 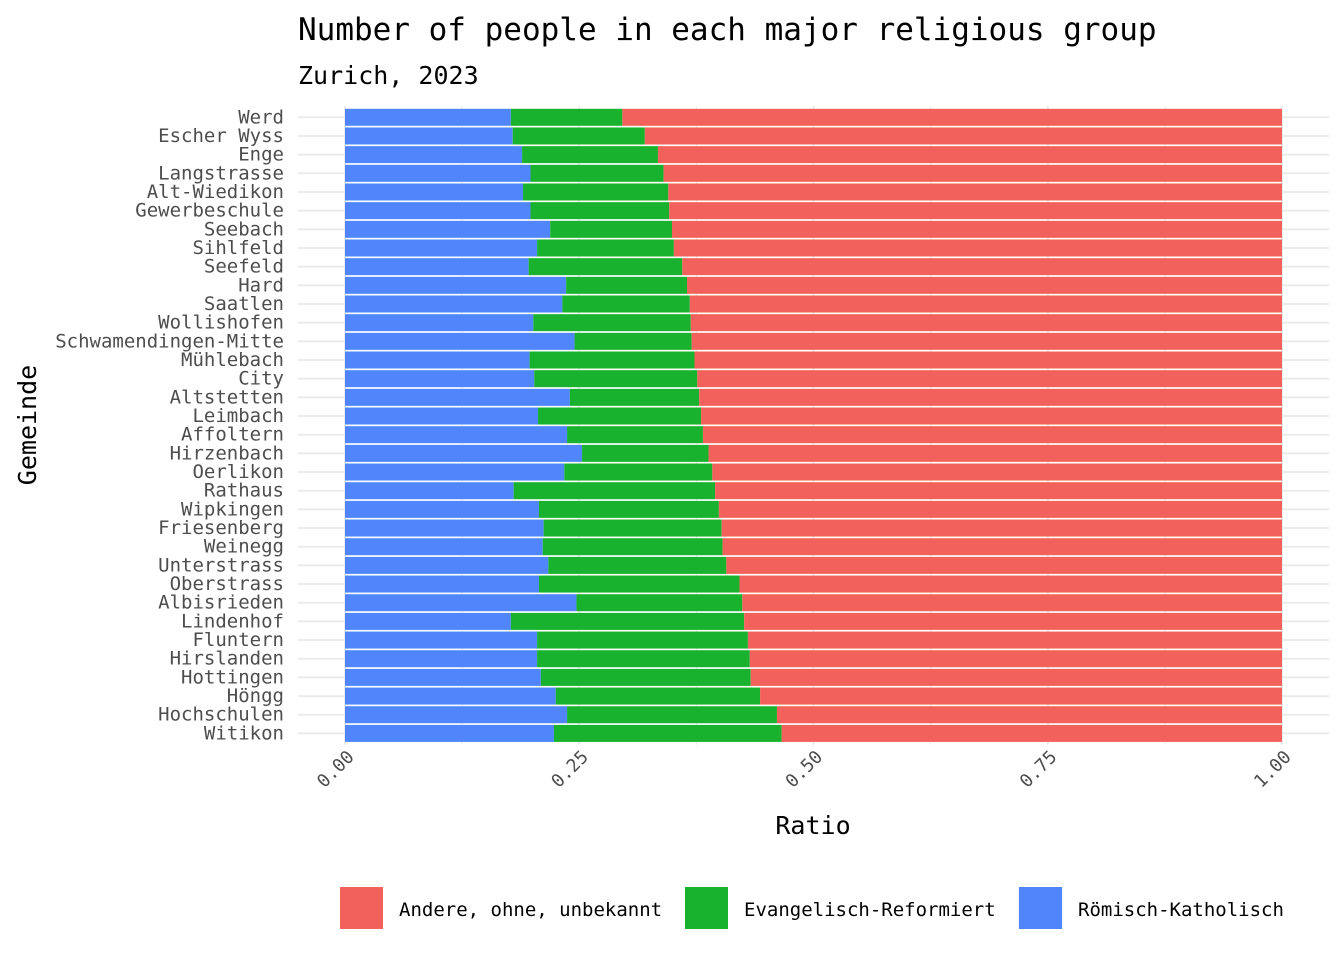 I want to click on y-tick-label: Wollishofen, so click(x=221, y=323).